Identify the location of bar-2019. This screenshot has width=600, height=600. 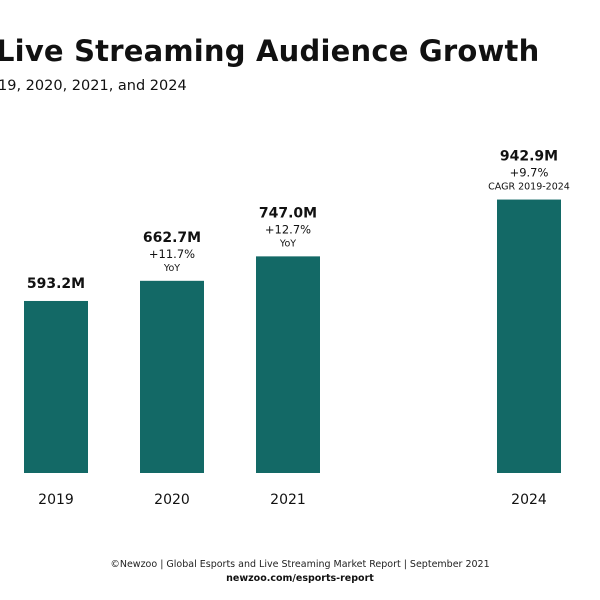
(56, 386).